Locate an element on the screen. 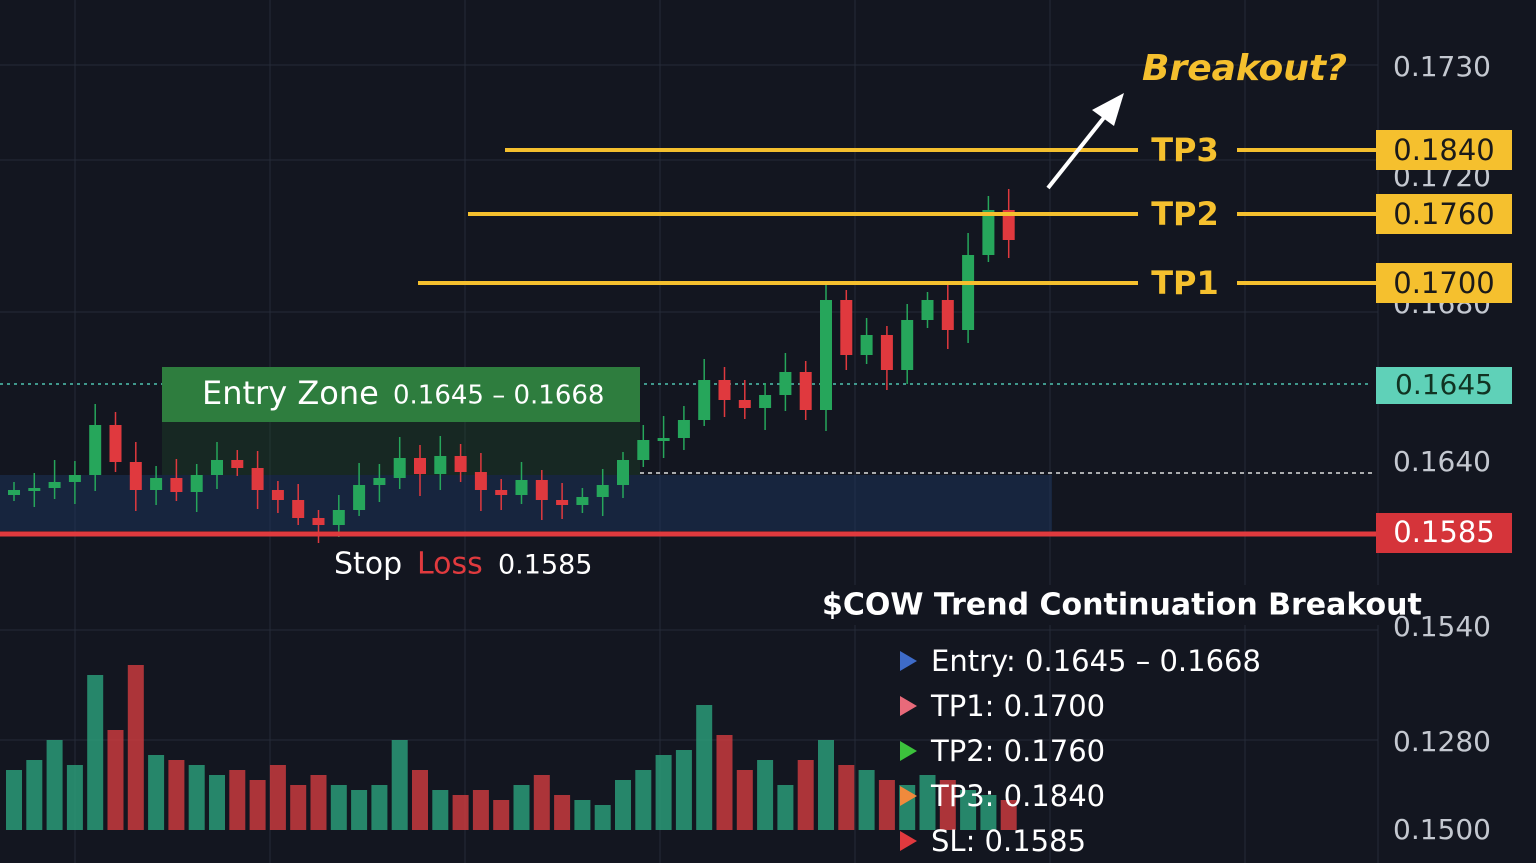 This screenshot has height=863, width=1536. entry-zone-label: Entry Zone is located at coordinates (290, 393).